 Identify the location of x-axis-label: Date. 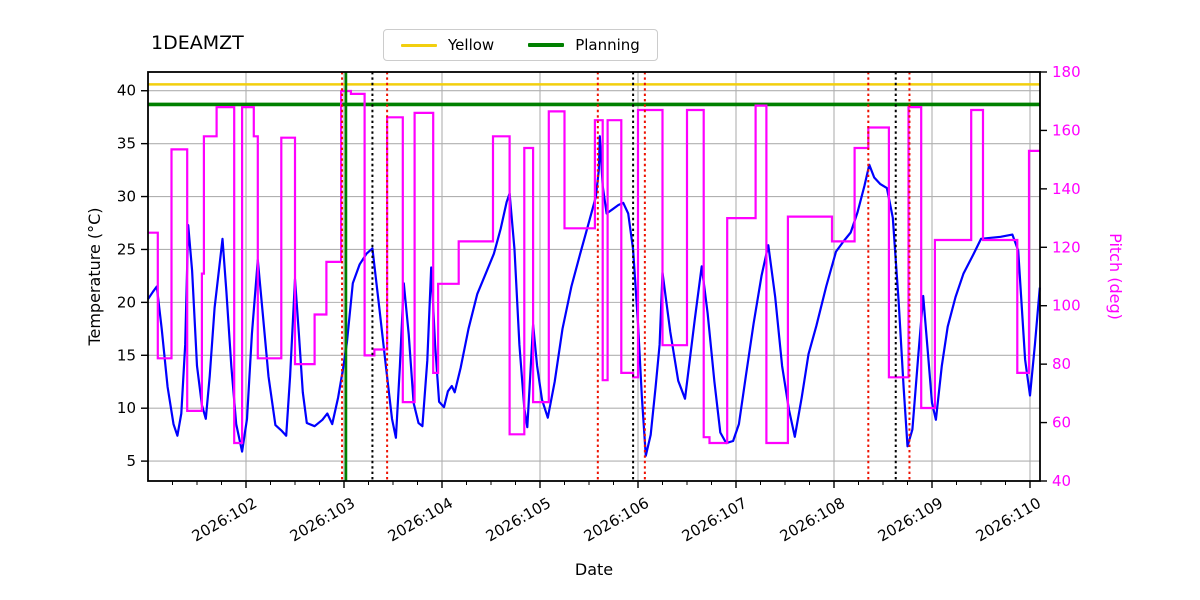
(594, 569).